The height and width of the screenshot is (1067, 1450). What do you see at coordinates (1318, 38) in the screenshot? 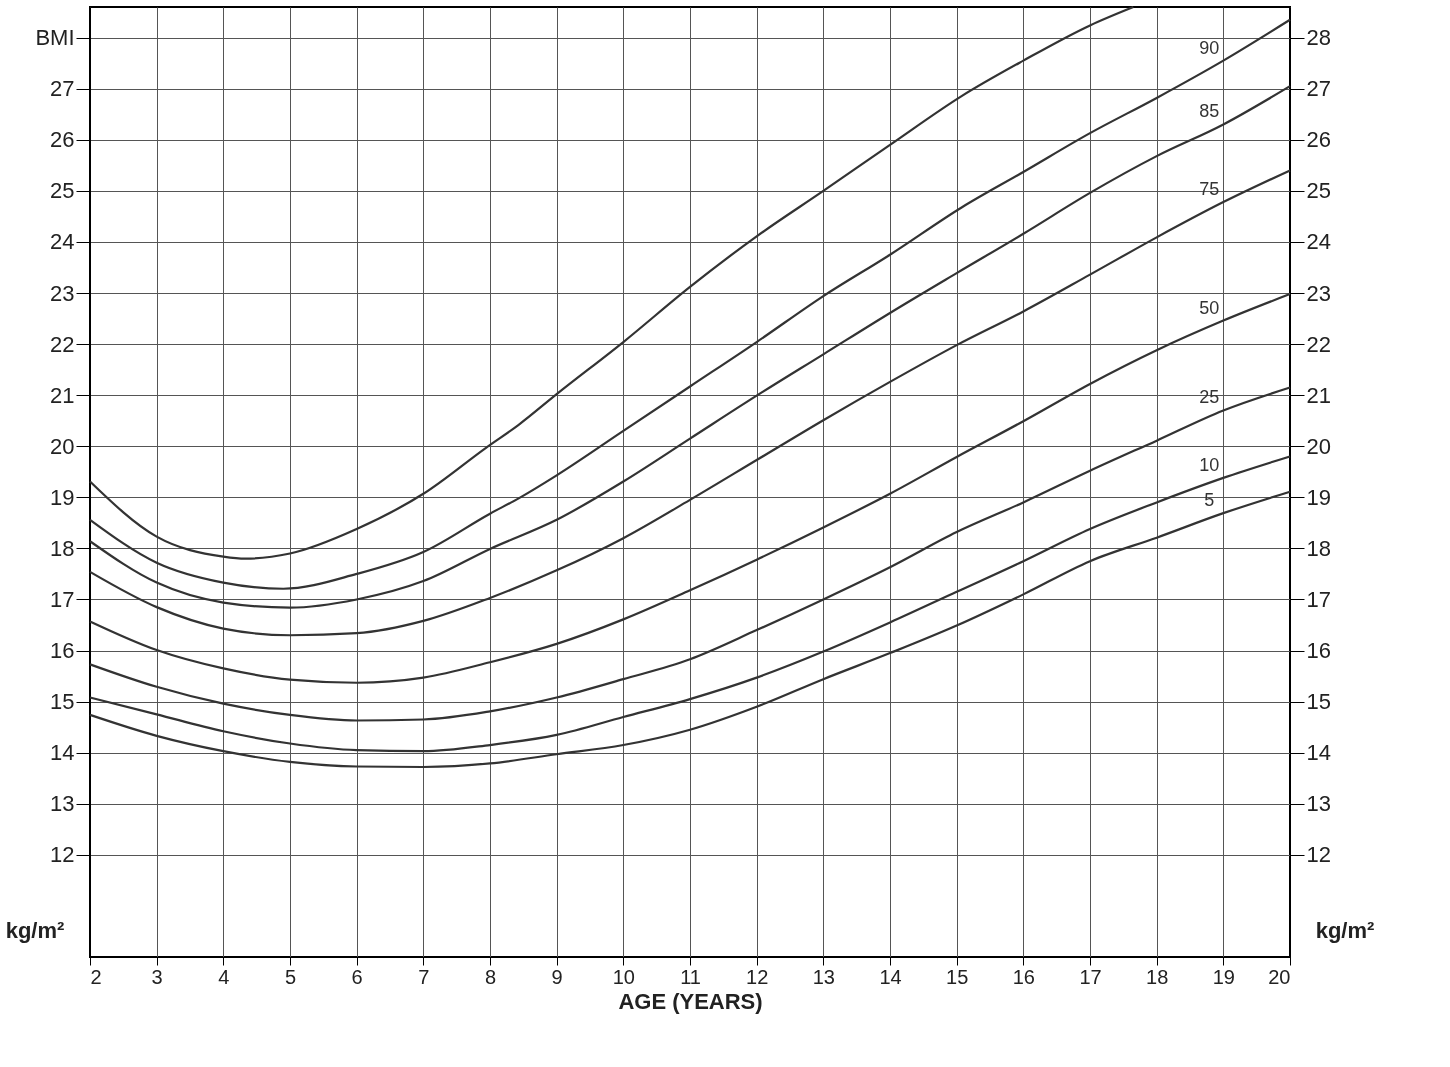
I see `y2-tick-label: 28` at bounding box center [1318, 38].